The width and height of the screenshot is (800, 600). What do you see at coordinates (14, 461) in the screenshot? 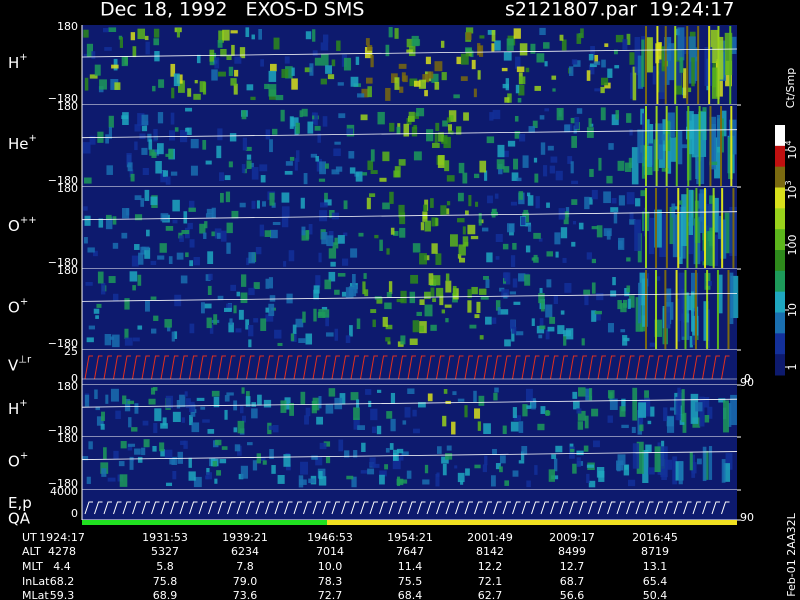
I see `panel-label-base: O` at bounding box center [14, 461].